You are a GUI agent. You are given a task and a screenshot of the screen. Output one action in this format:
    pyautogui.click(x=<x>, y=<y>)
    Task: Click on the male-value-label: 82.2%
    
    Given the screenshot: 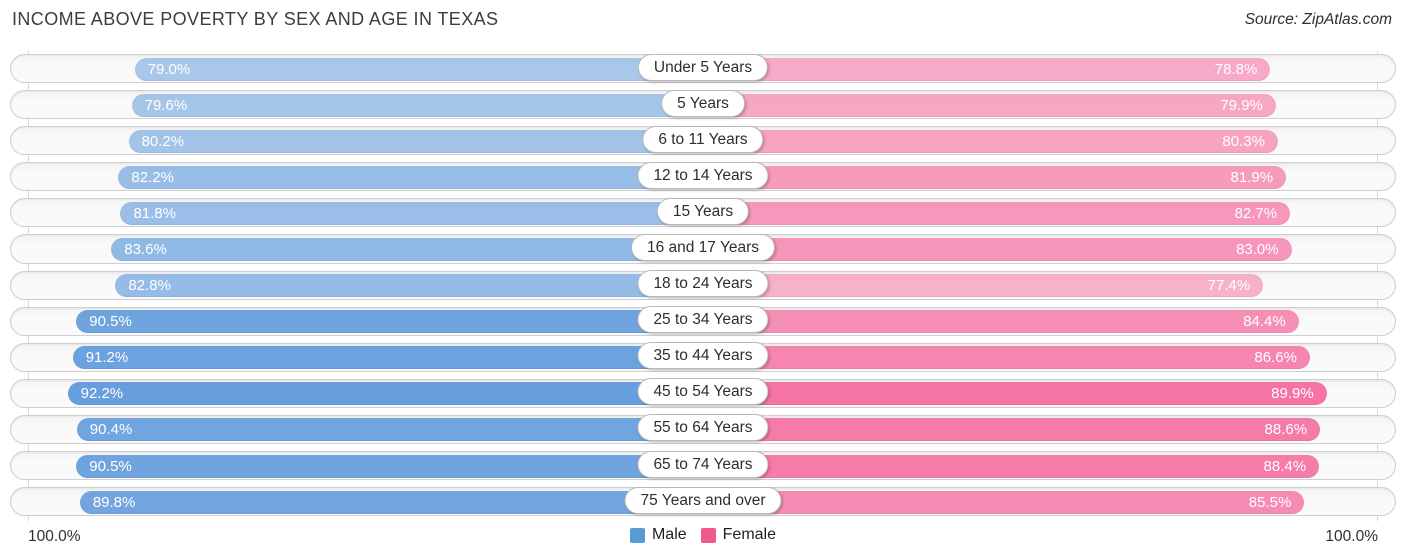 What is the action you would take?
    pyautogui.click(x=152, y=177)
    